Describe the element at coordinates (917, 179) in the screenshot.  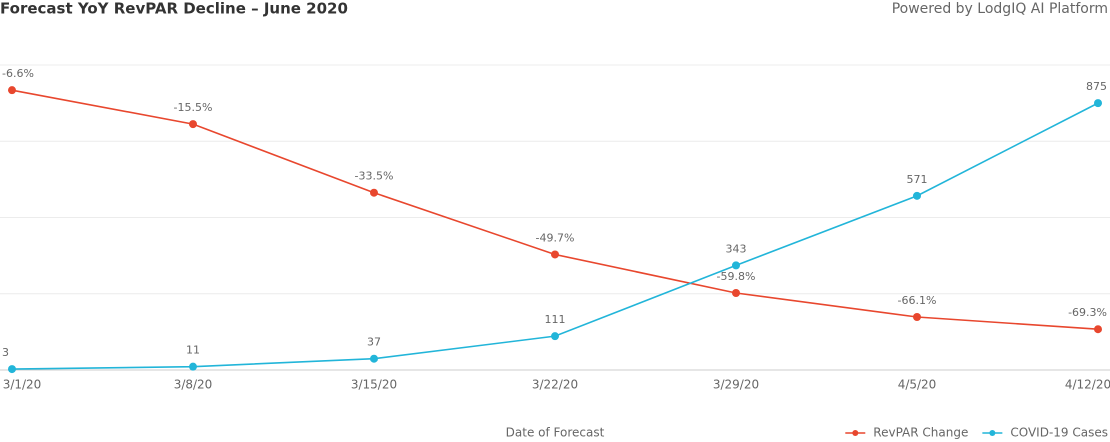
I see `data-label: 571` at that location.